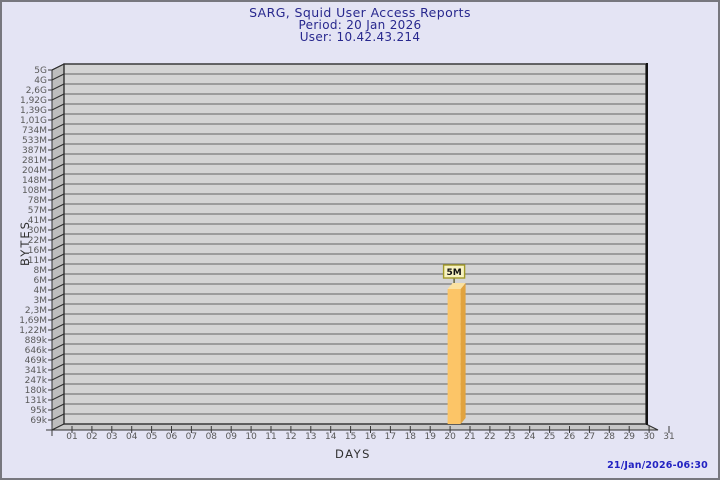  Describe the element at coordinates (37, 231) in the screenshot. I see `y-tick-label: 30M` at that location.